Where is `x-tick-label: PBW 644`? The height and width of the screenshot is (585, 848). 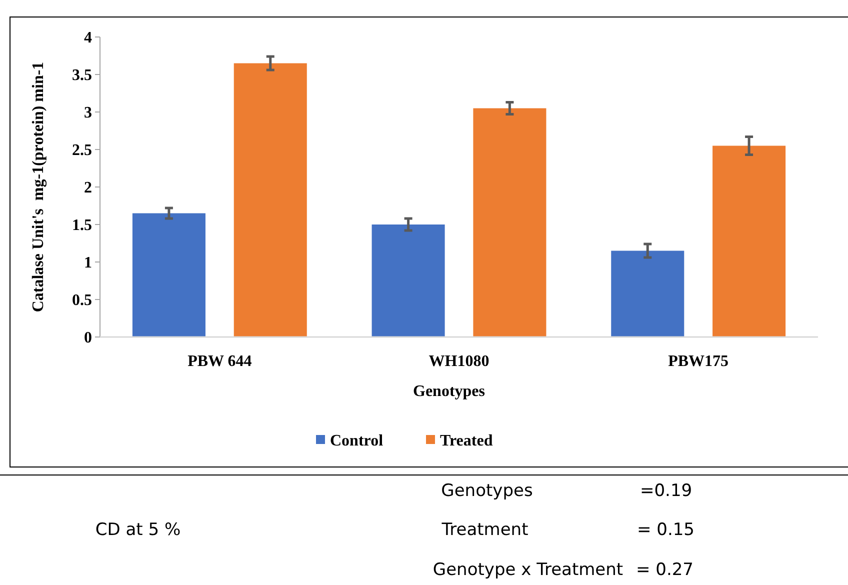 x-tick-label: PBW 644 is located at coordinates (220, 361).